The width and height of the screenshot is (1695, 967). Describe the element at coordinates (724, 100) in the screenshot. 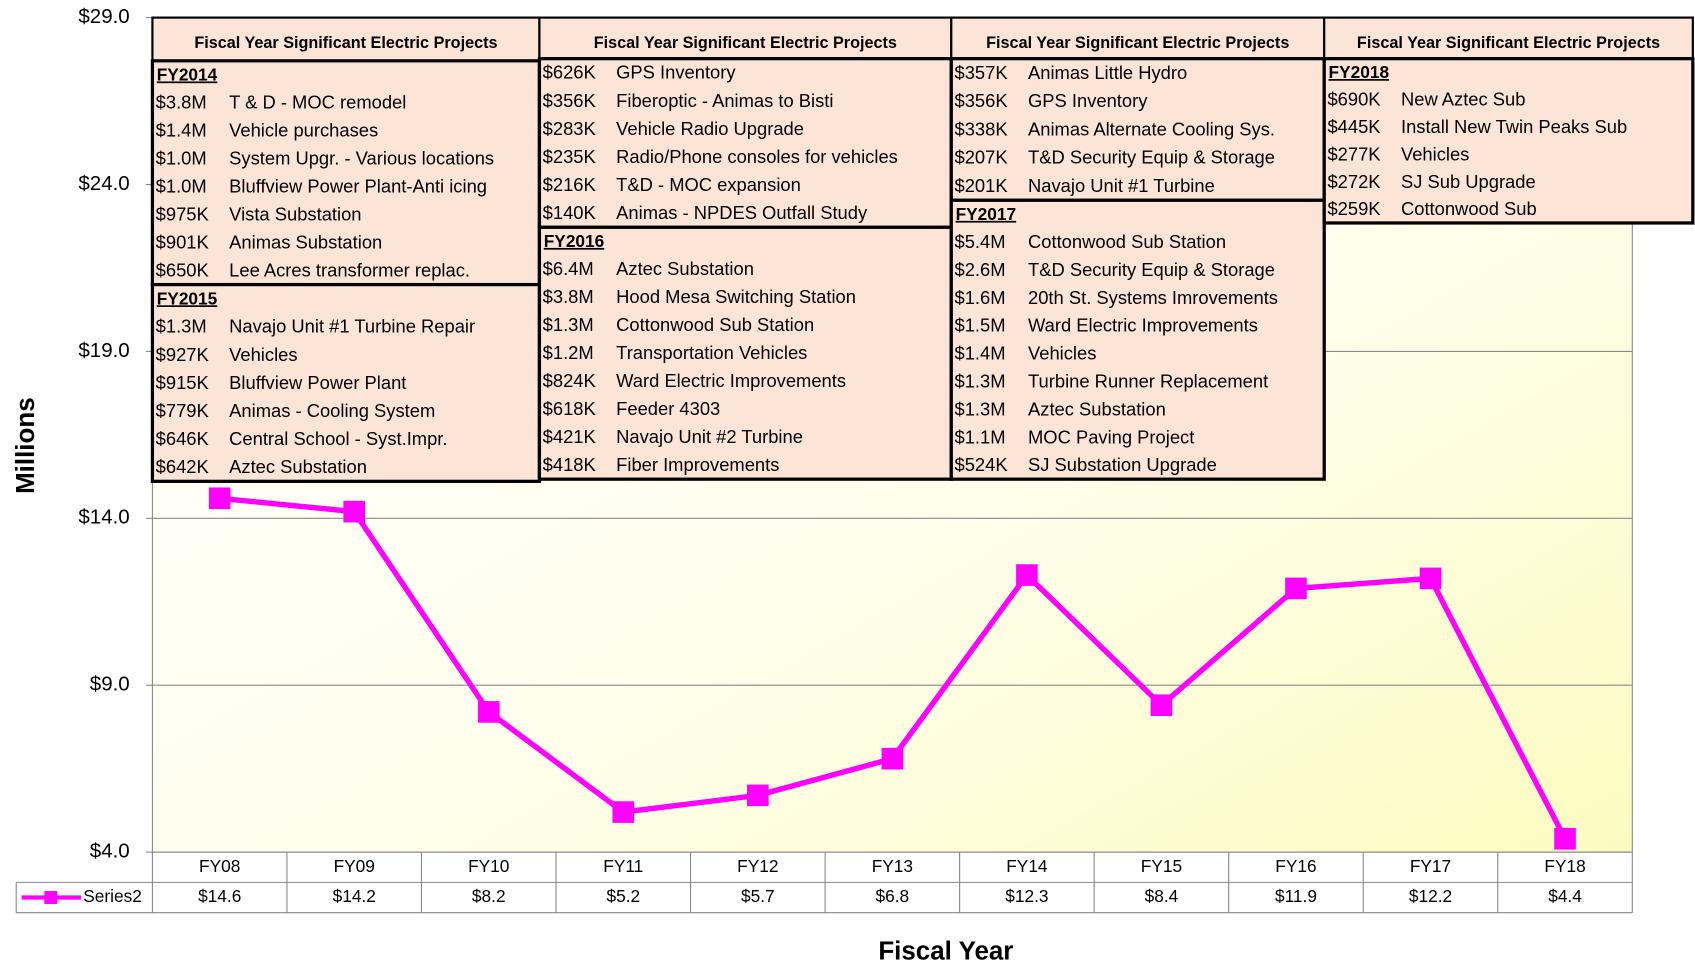

I see `project-name: Fiberoptic - Animas to Bisti` at that location.